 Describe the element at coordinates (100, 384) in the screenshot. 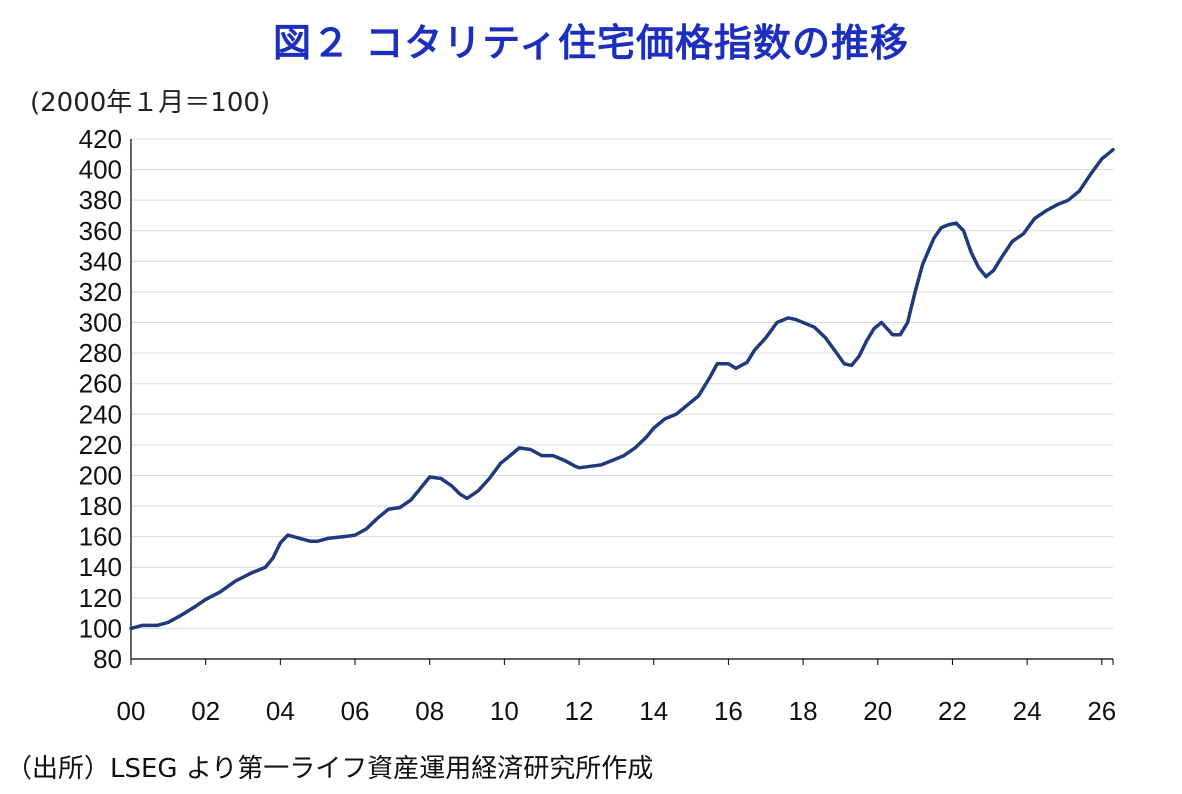

I see `y-tick-label: 260` at that location.